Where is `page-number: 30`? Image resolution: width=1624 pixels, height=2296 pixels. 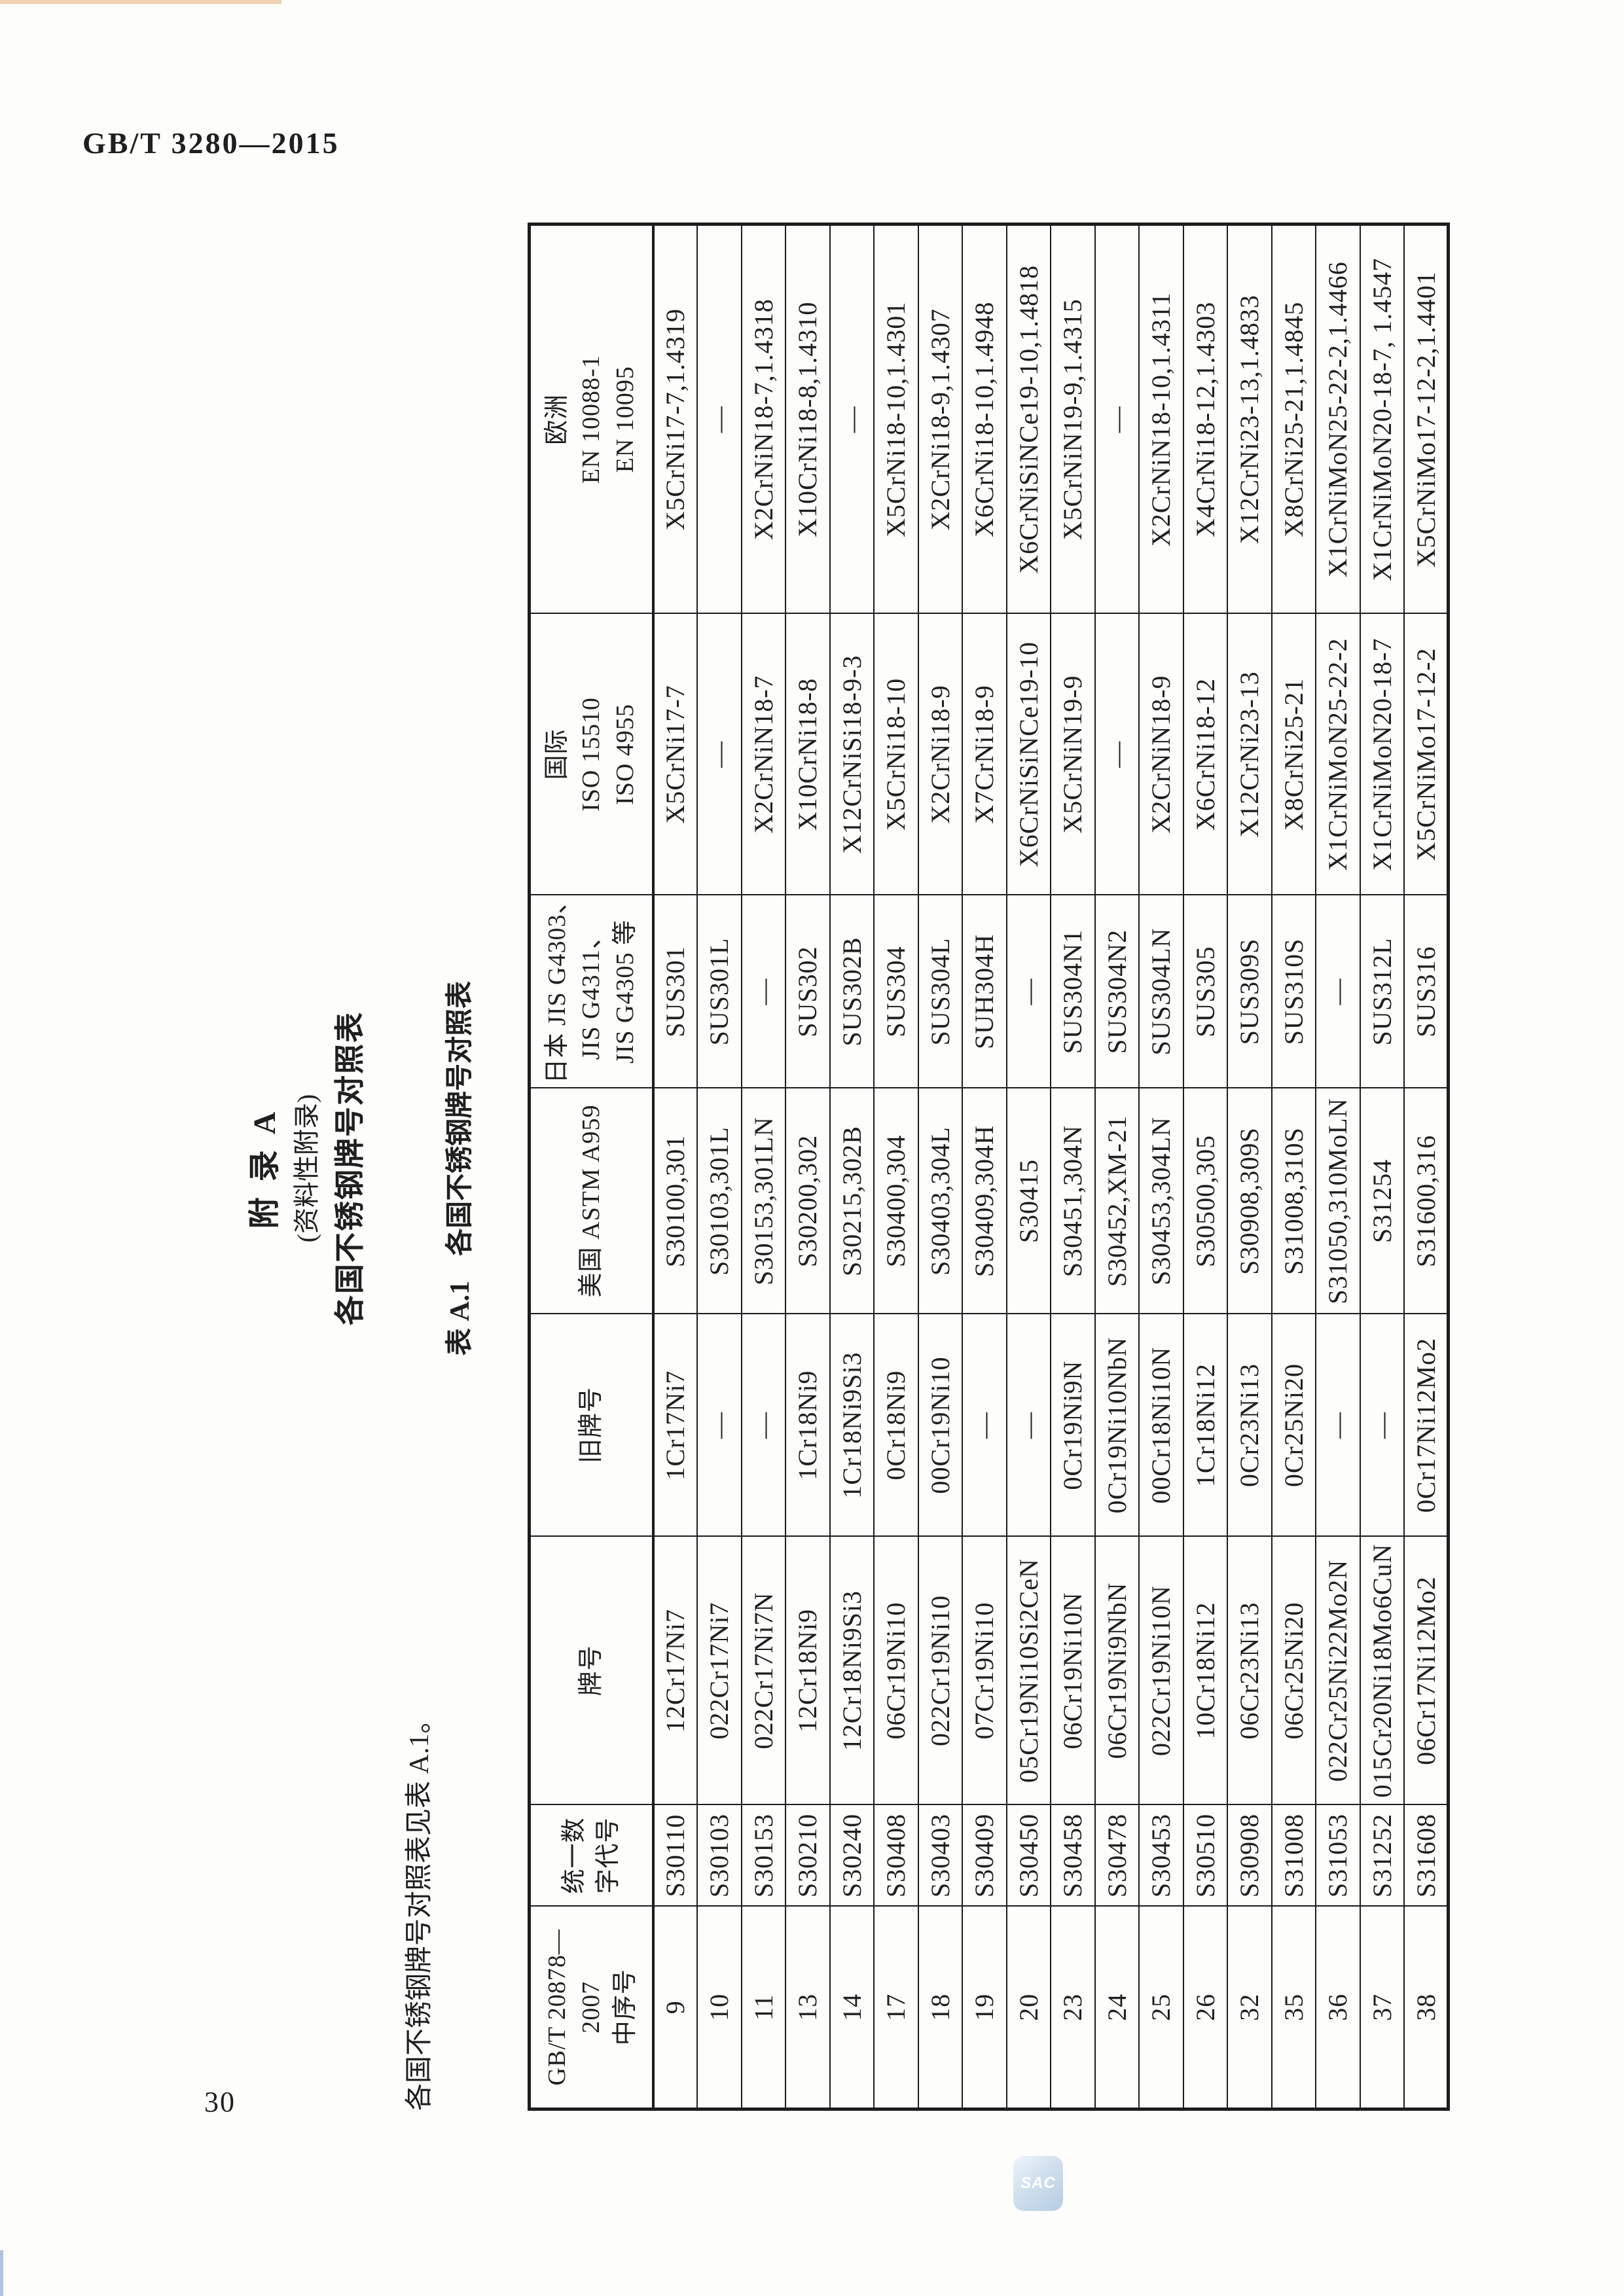
page-number: 30 is located at coordinates (220, 2102).